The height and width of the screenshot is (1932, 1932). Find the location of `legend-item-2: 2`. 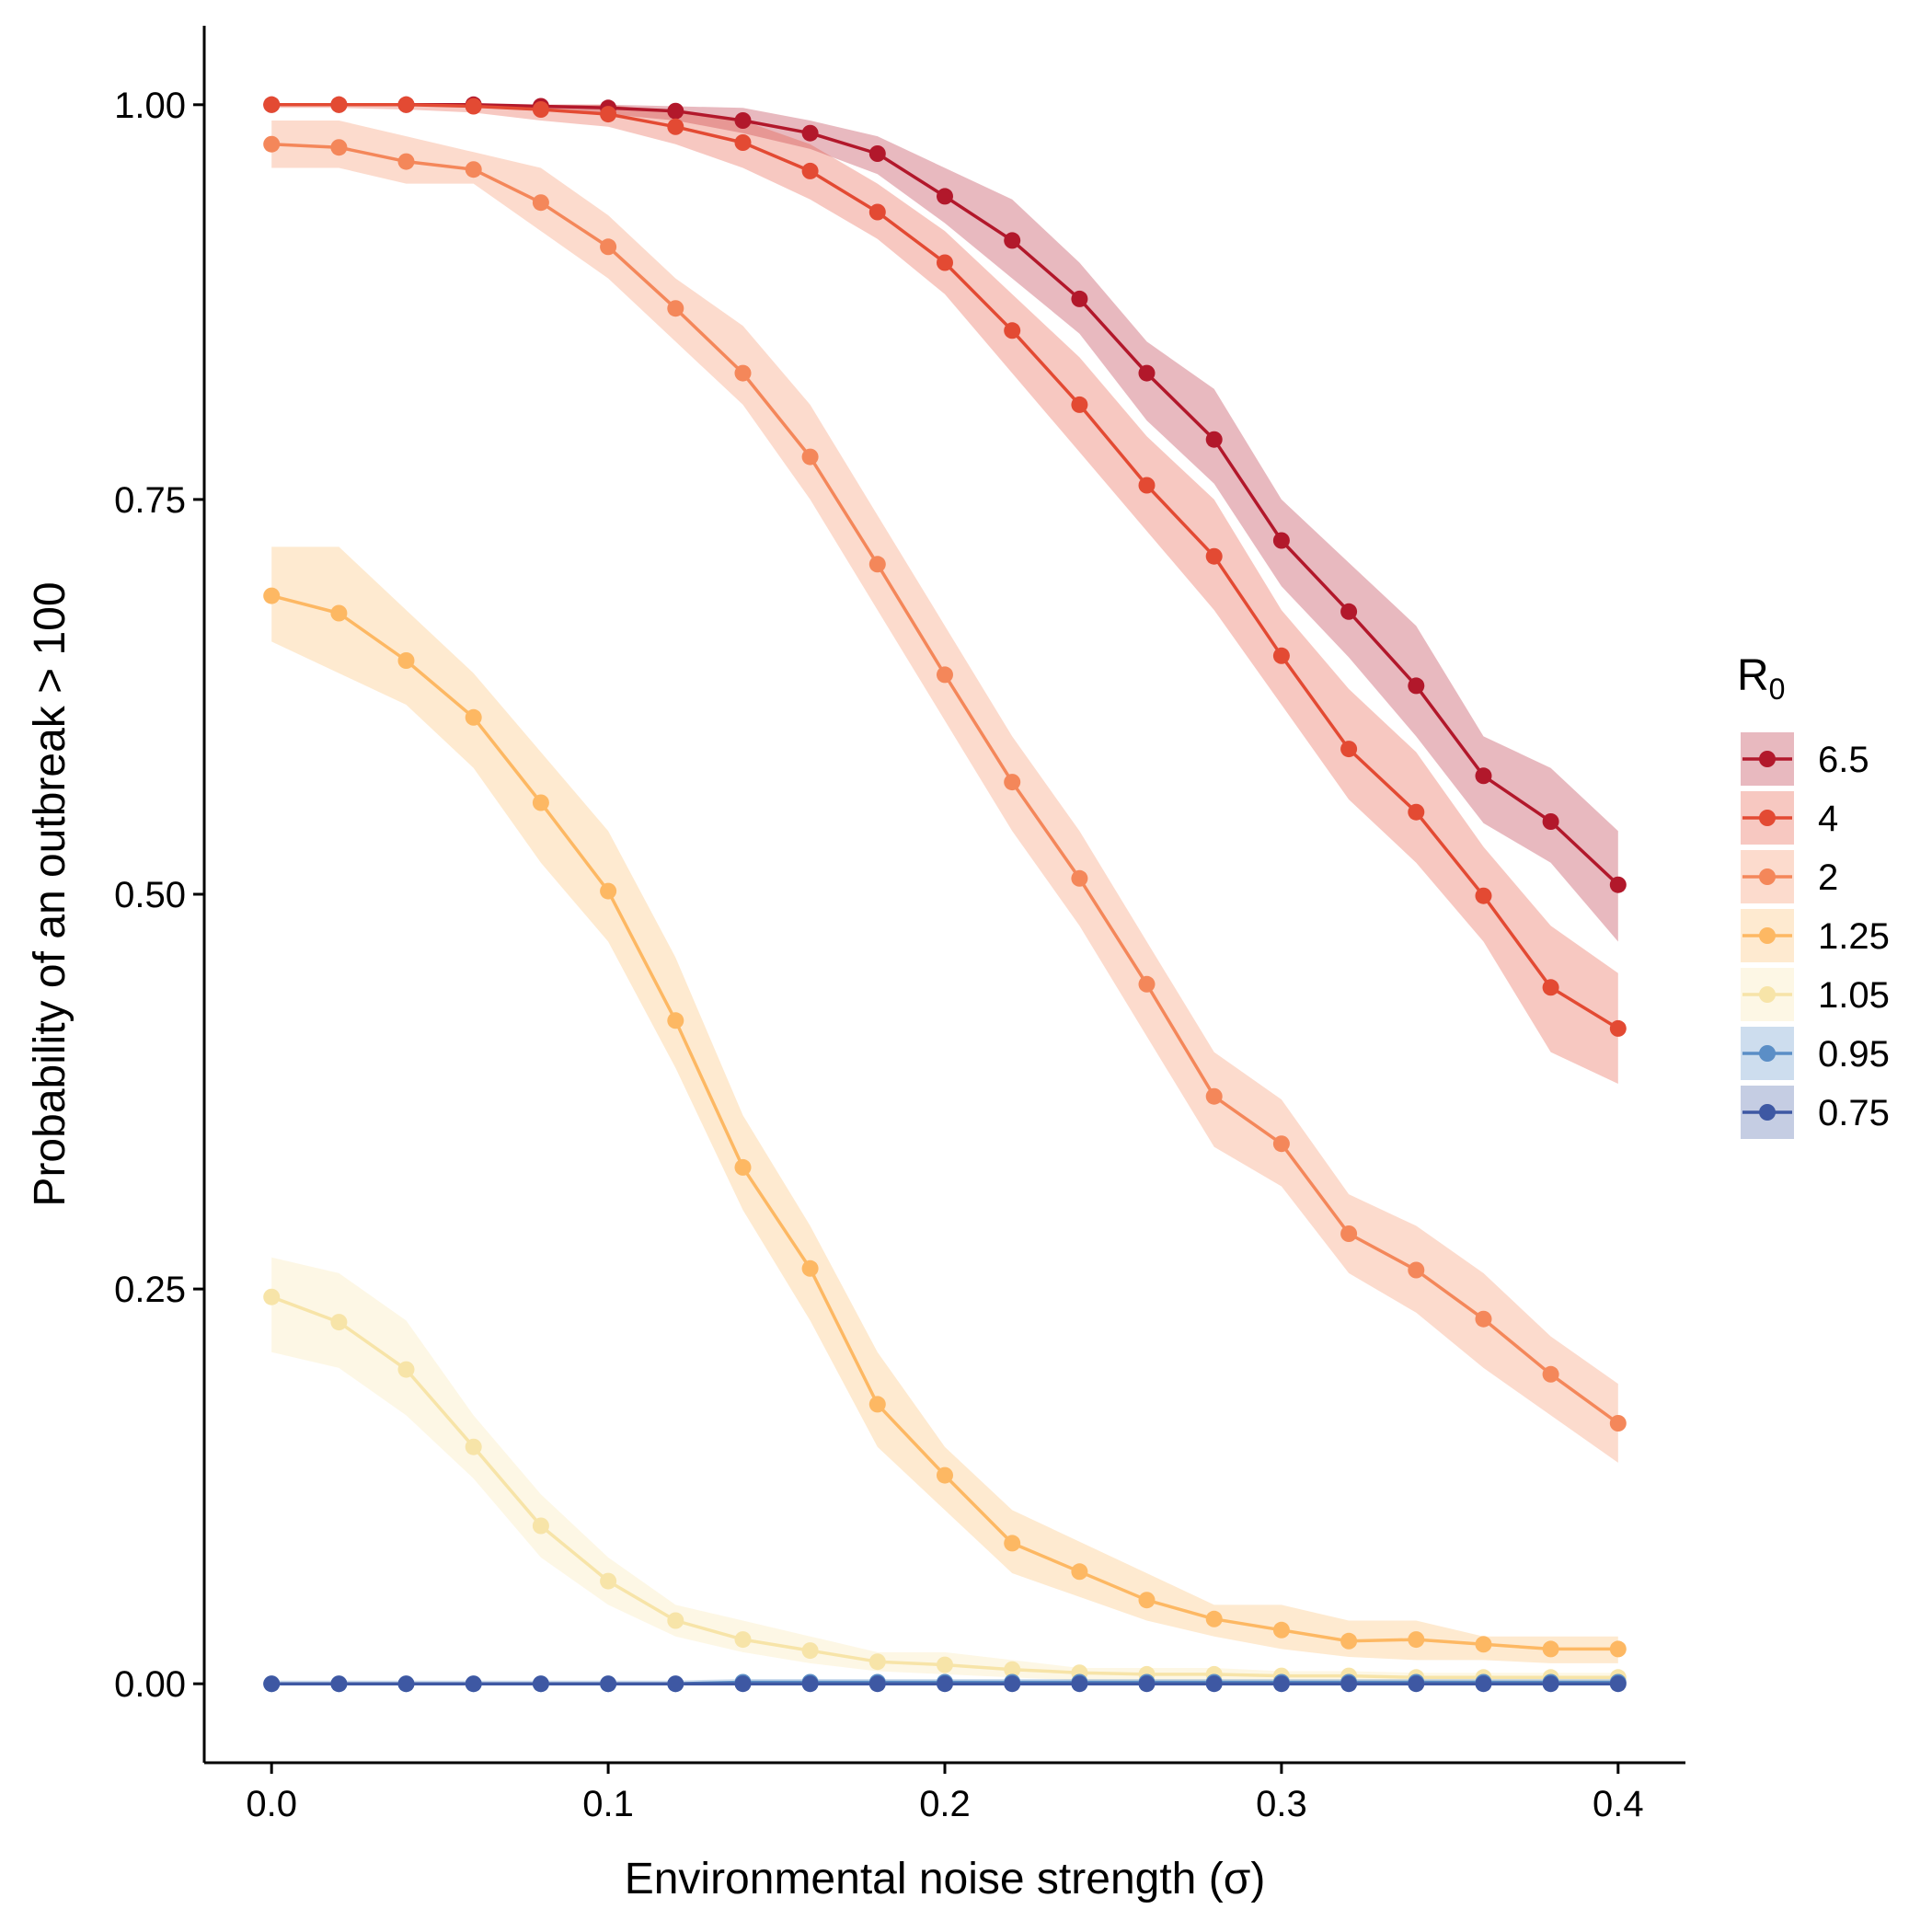

legend-item-2: 2 is located at coordinates (1789, 876).